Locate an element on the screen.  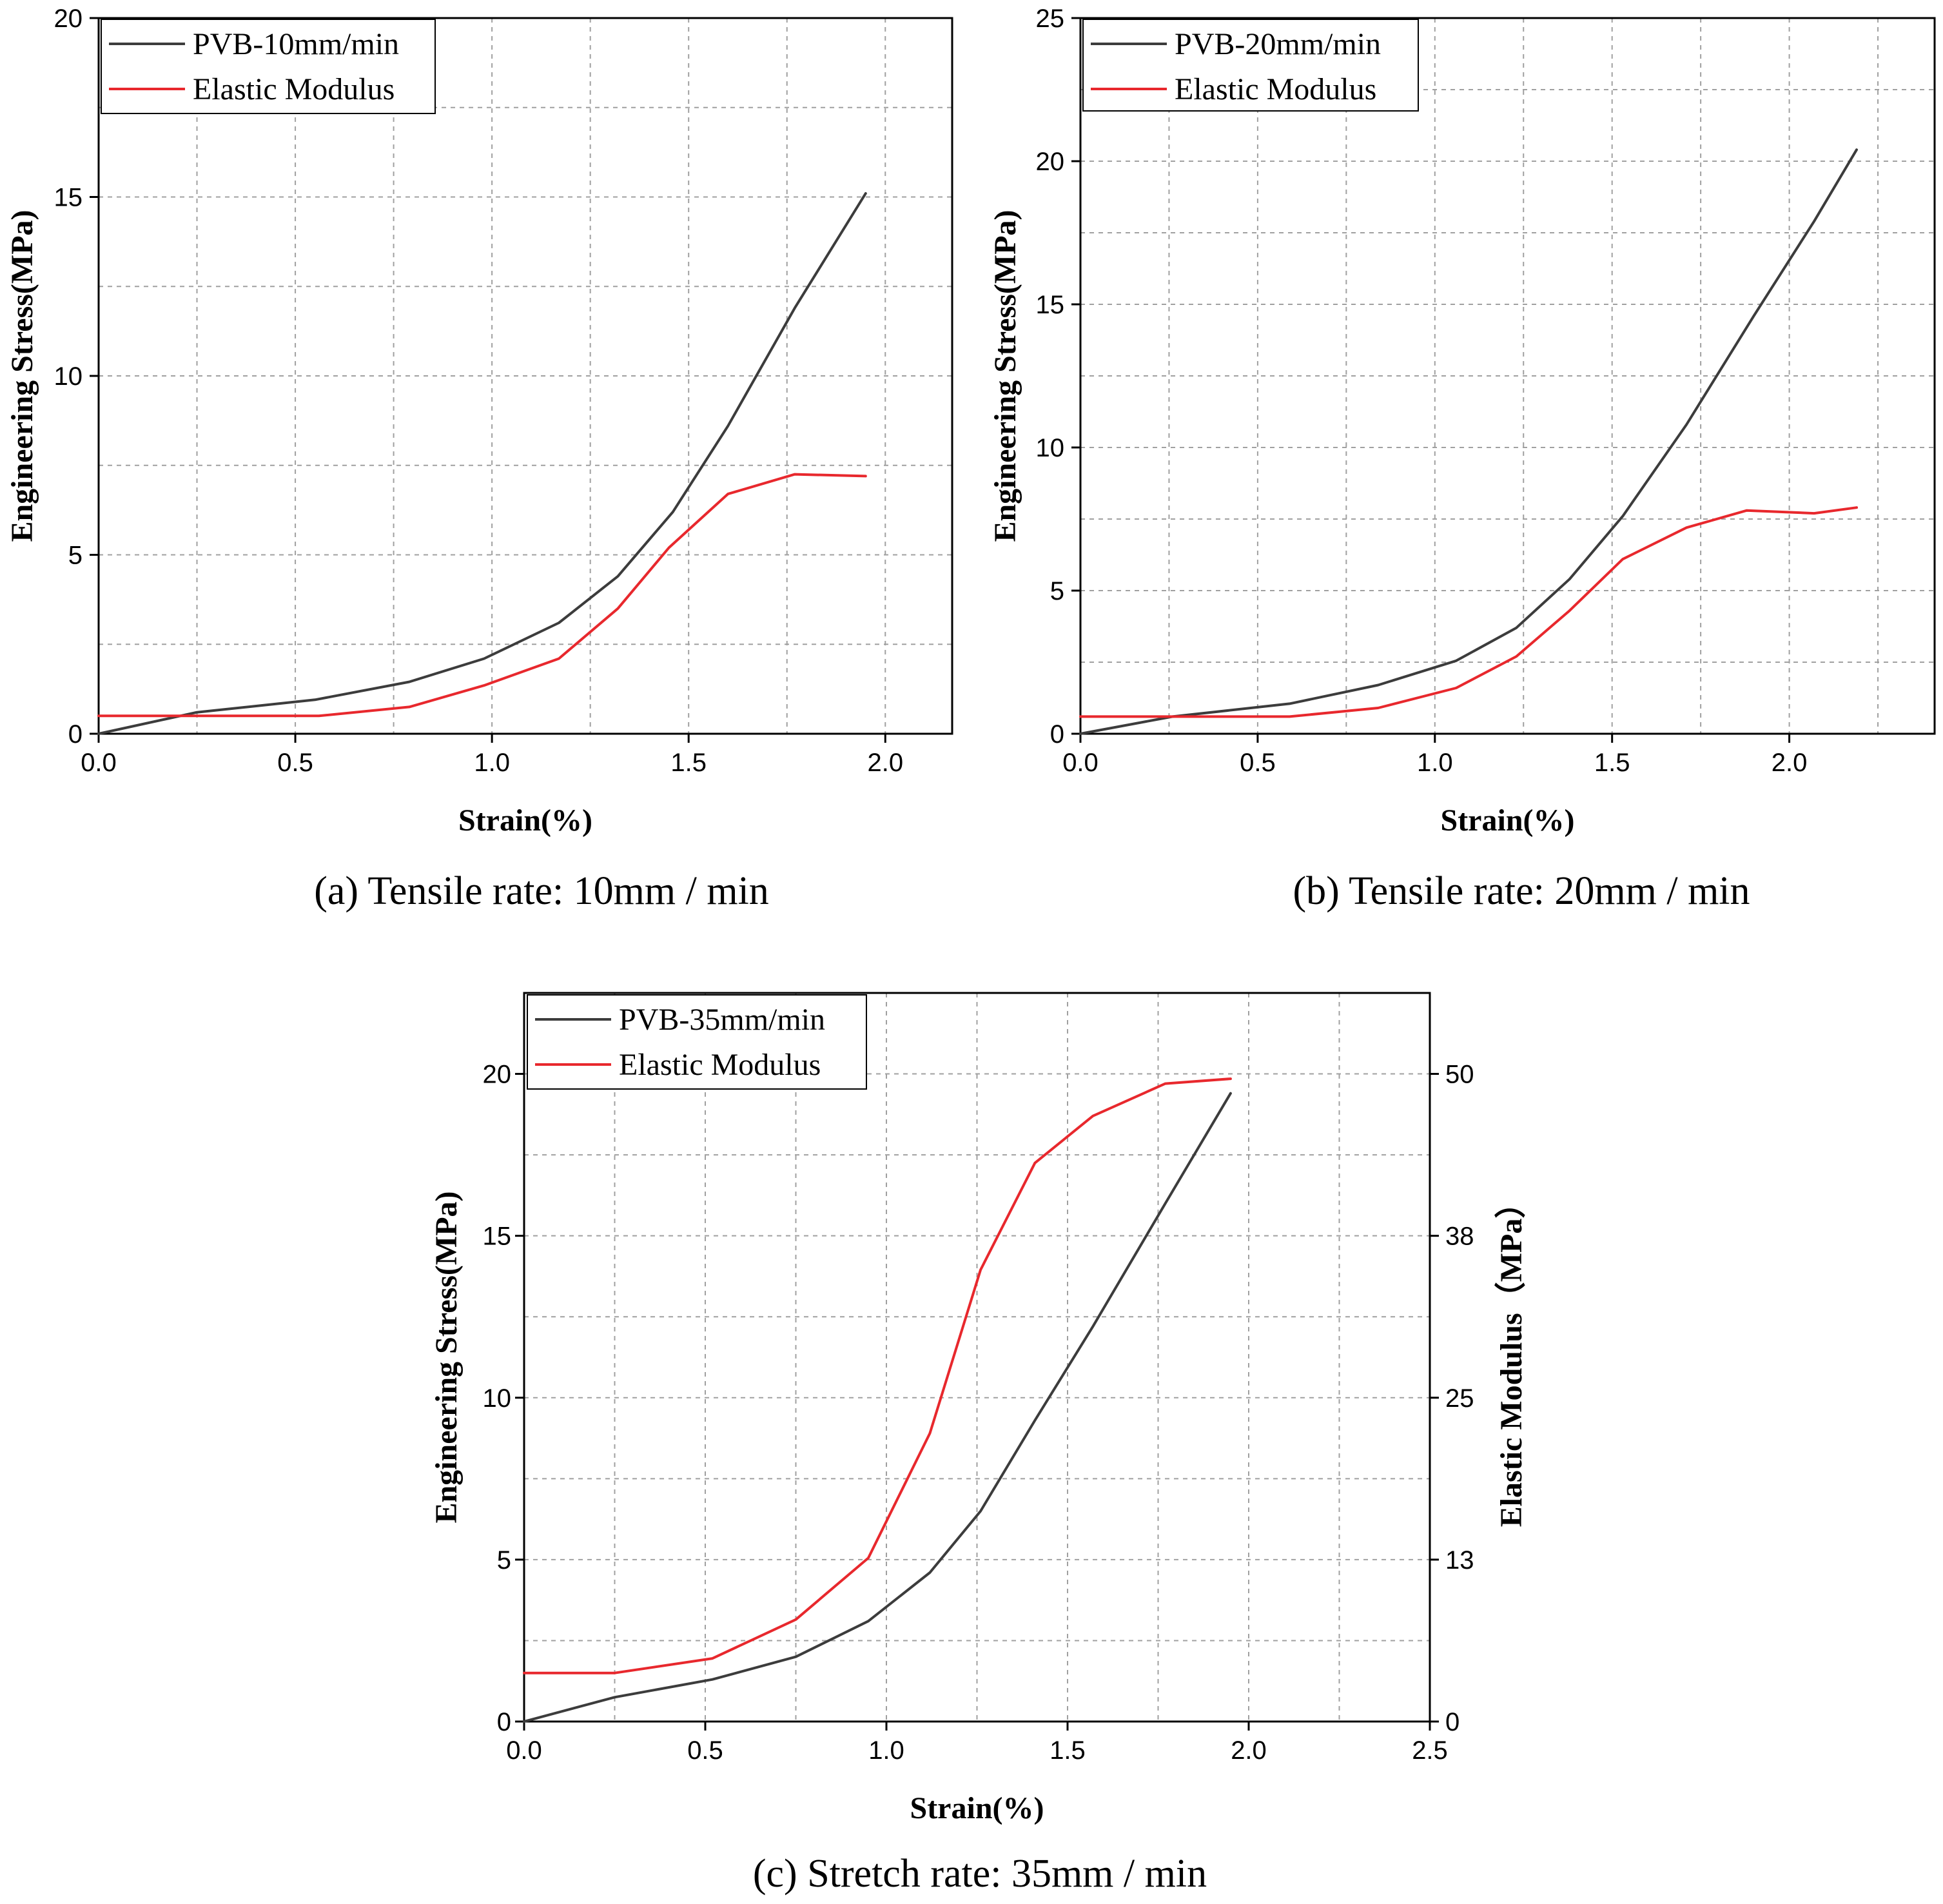
y-tick-label: 25 is located at coordinates (1051, 19).